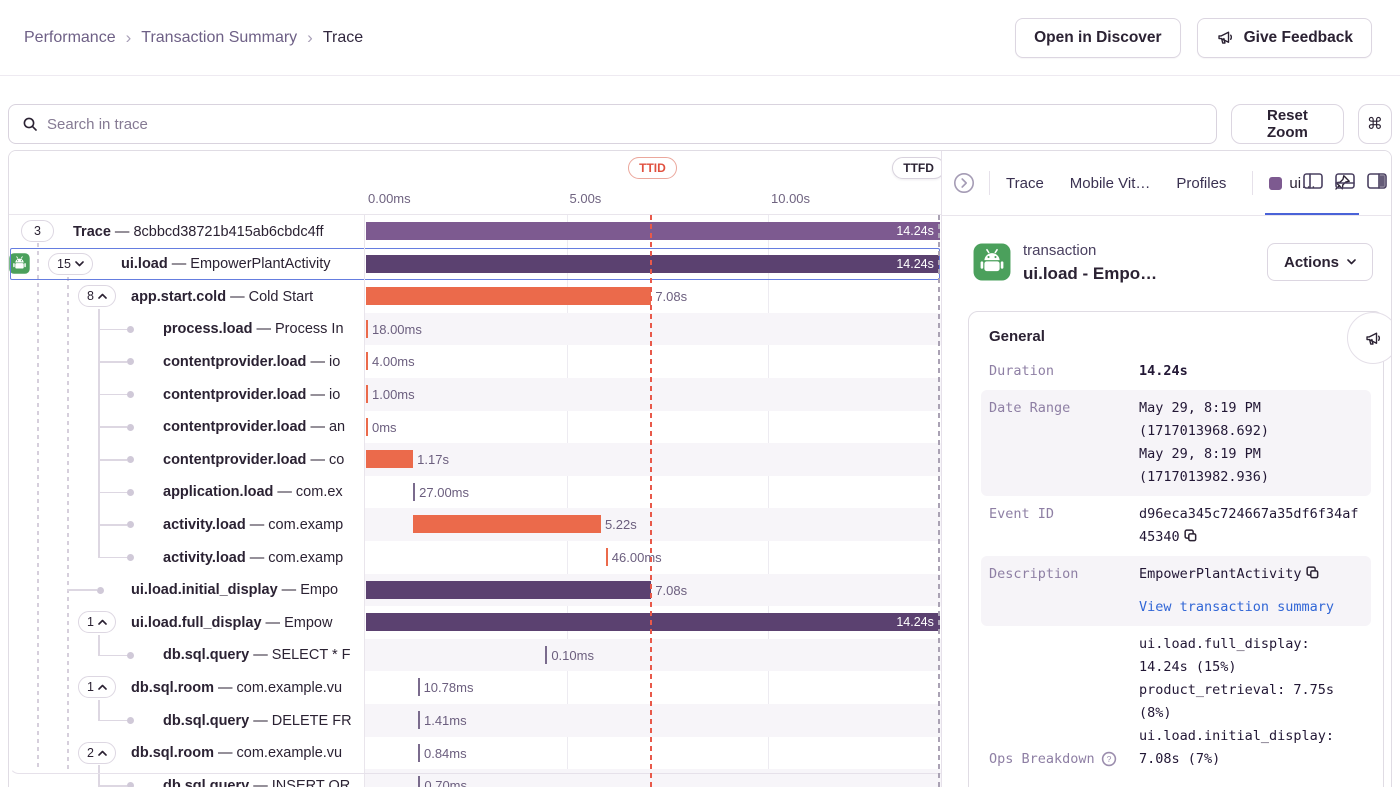  I want to click on view-transaction-summary-link: View transaction summary, so click(1237, 607).